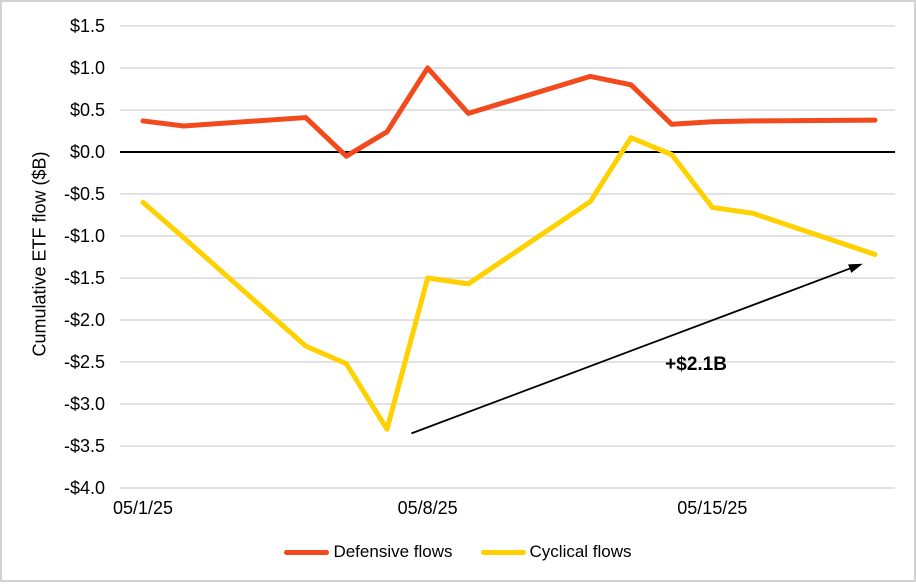  What do you see at coordinates (696, 365) in the screenshot?
I see `annotation-label: +$2.1B` at bounding box center [696, 365].